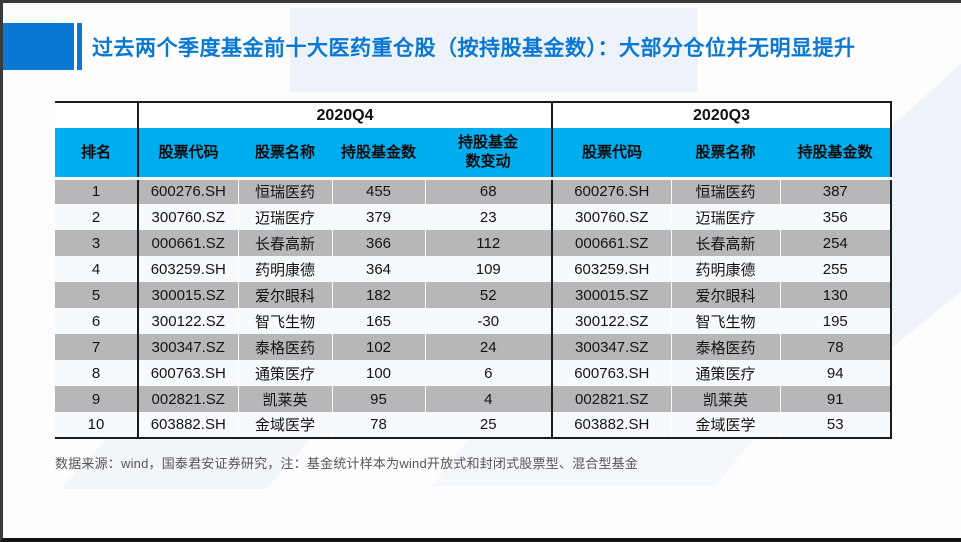  Describe the element at coordinates (378, 321) in the screenshot. I see `cell-q4-funds: 165` at that location.